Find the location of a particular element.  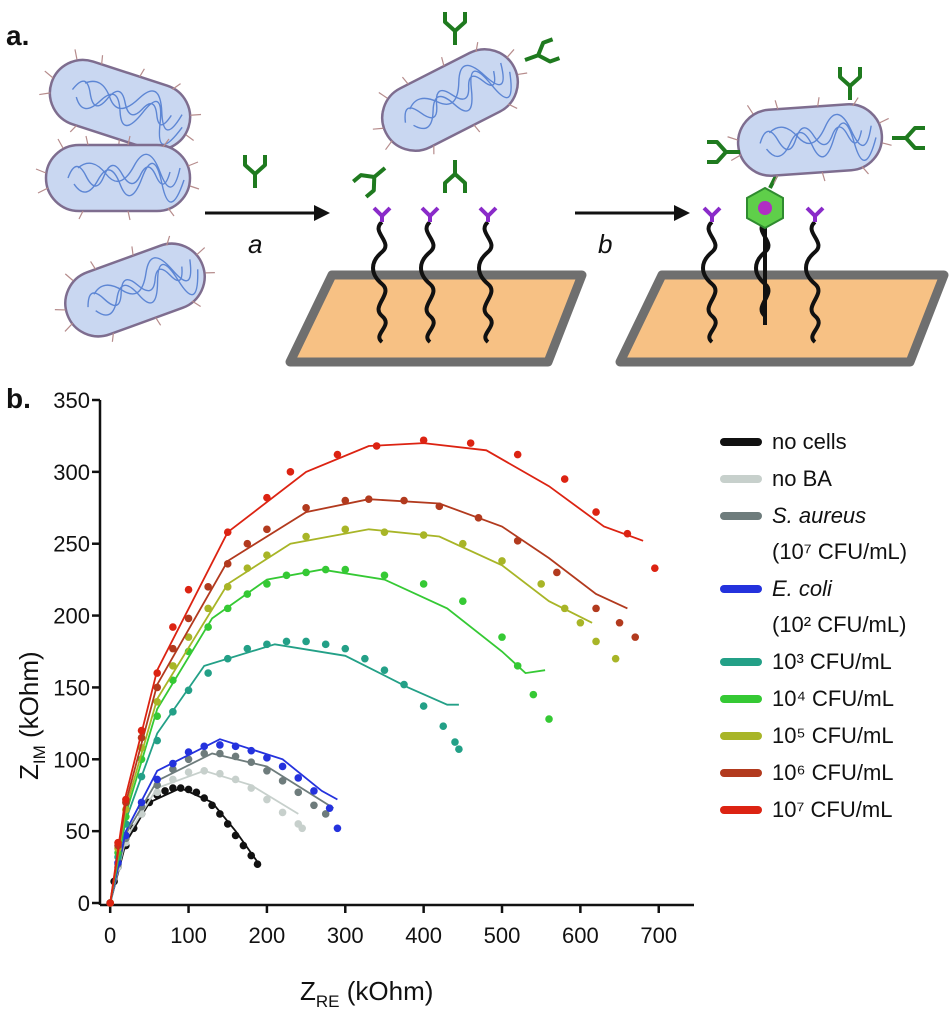

legend-label: no cells is located at coordinates (809, 441).